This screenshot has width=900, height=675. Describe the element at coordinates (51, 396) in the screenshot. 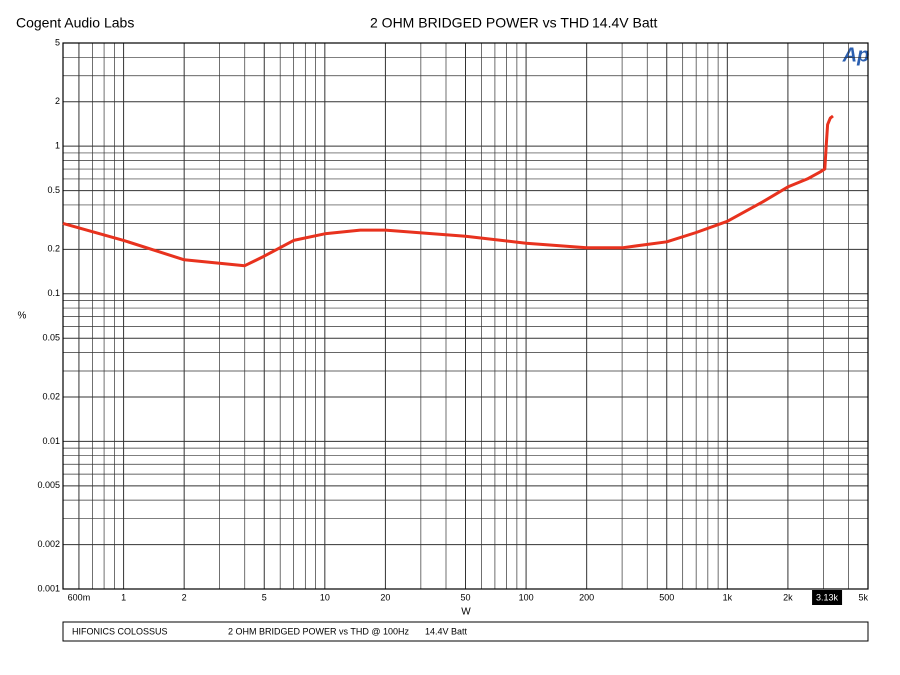

I see `y-tick-label: 0.02` at that location.